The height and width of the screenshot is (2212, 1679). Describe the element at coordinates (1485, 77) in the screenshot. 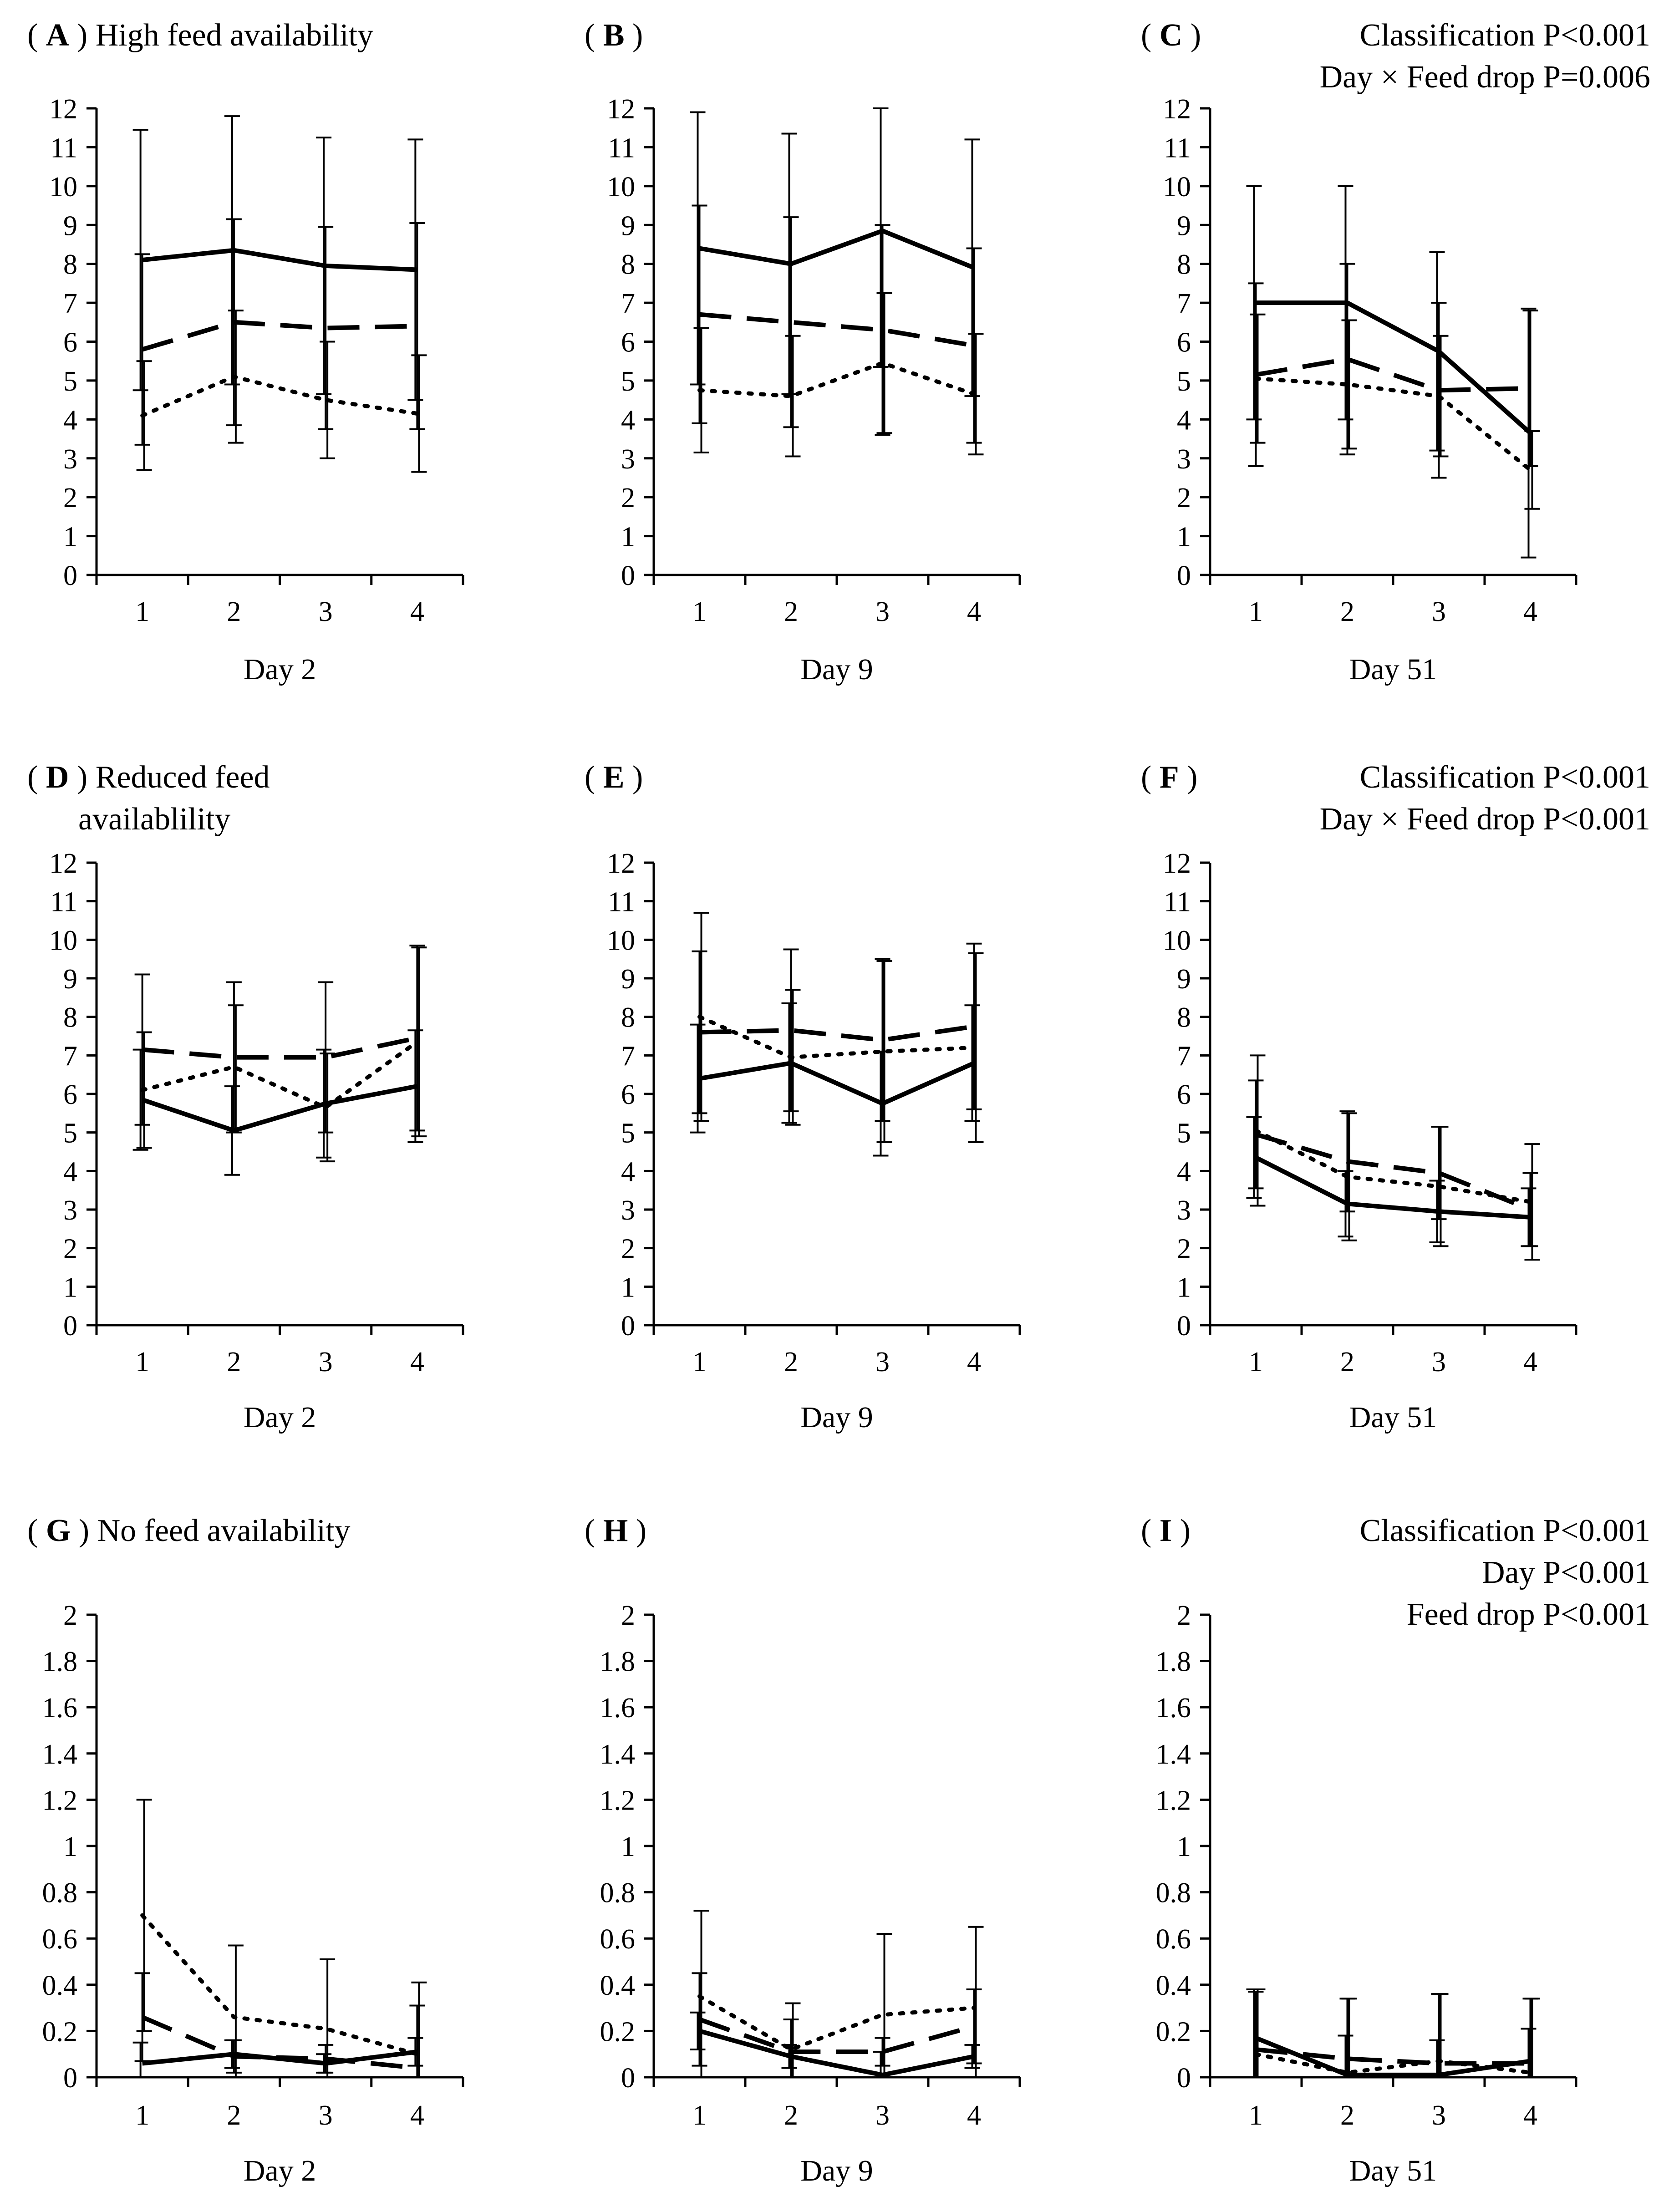

I see `stats-annotation: Day × Feed drop P=0.006` at that location.